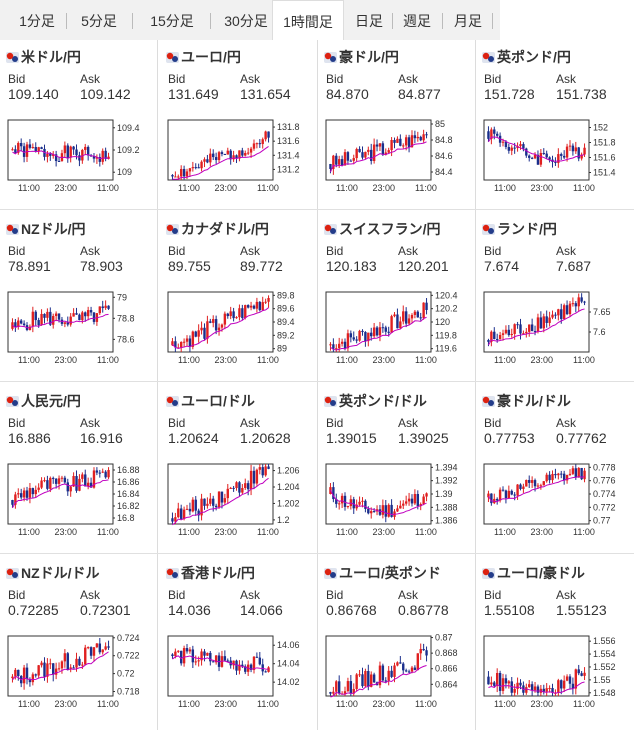 This screenshot has height=730, width=634. Describe the element at coordinates (288, 487) in the screenshot. I see `y-tick-label: 1.204` at that location.